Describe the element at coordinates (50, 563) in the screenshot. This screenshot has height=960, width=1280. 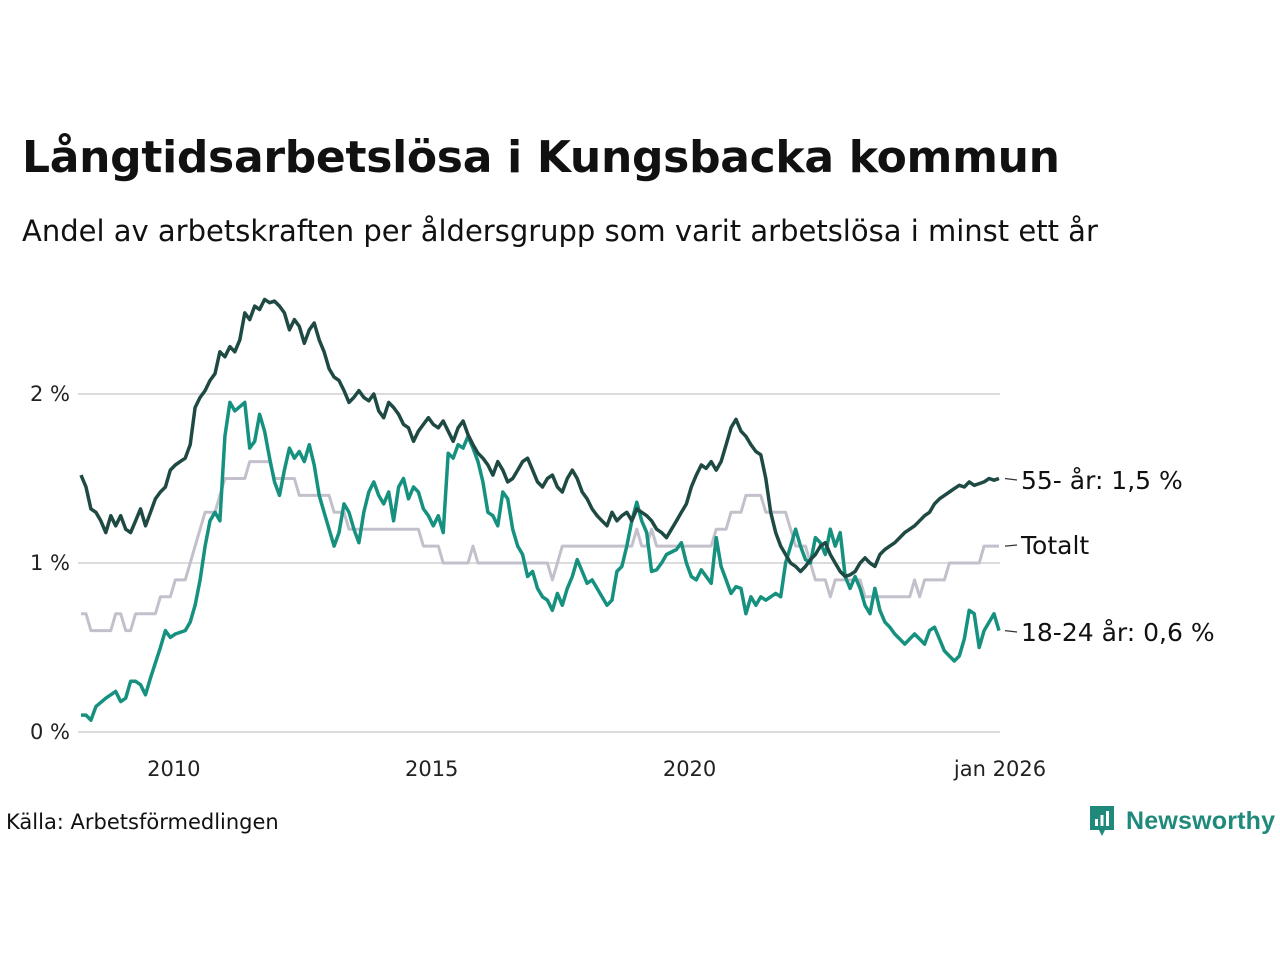
I see `y-tick-label: 1 %` at that location.